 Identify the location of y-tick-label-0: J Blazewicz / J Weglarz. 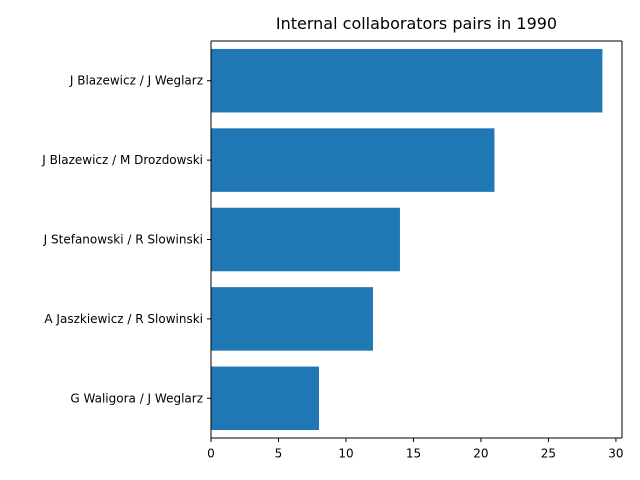
(136, 81).